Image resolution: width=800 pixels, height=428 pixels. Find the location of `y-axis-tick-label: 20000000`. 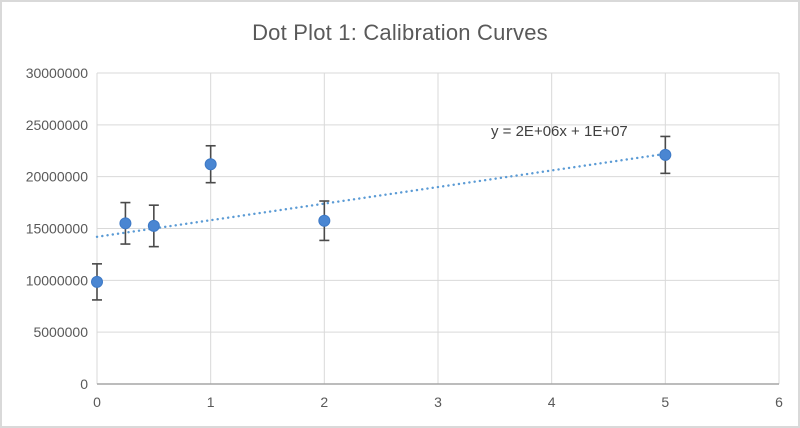

y-axis-tick-label: 20000000 is located at coordinates (57, 177).